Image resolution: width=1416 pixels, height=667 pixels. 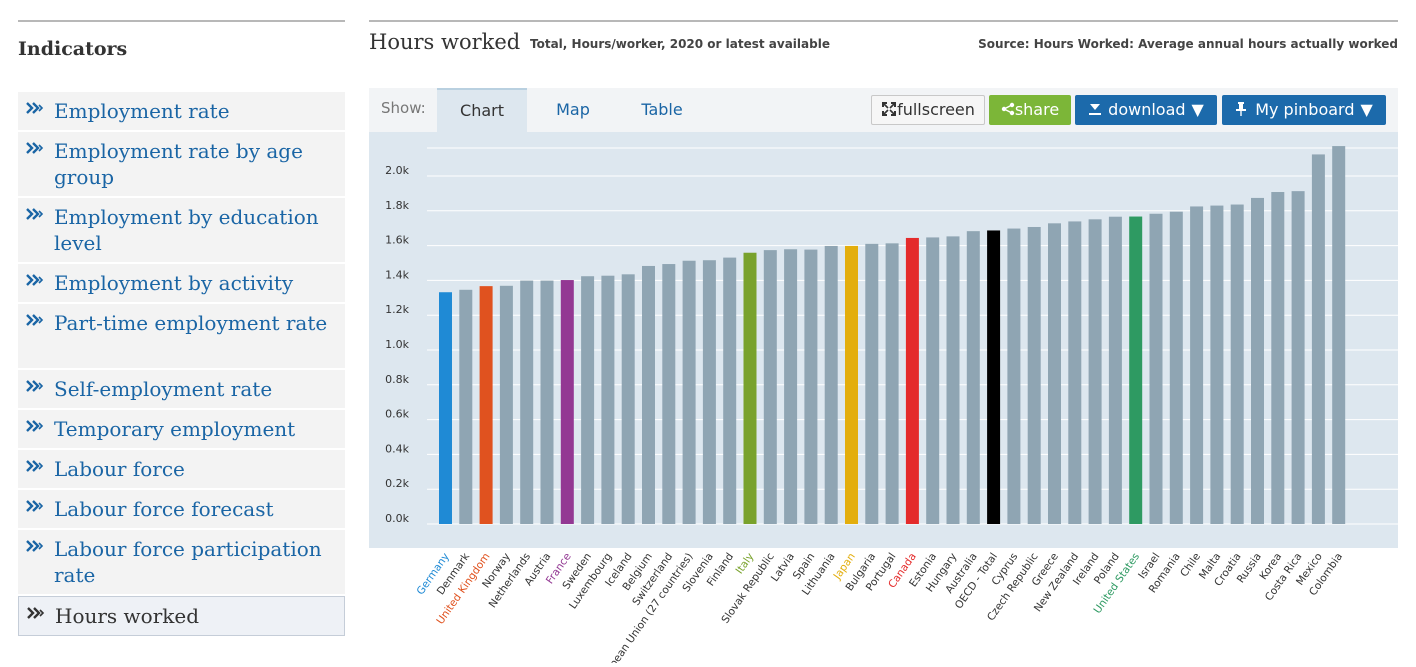 I want to click on share-button: share, so click(x=1030, y=110).